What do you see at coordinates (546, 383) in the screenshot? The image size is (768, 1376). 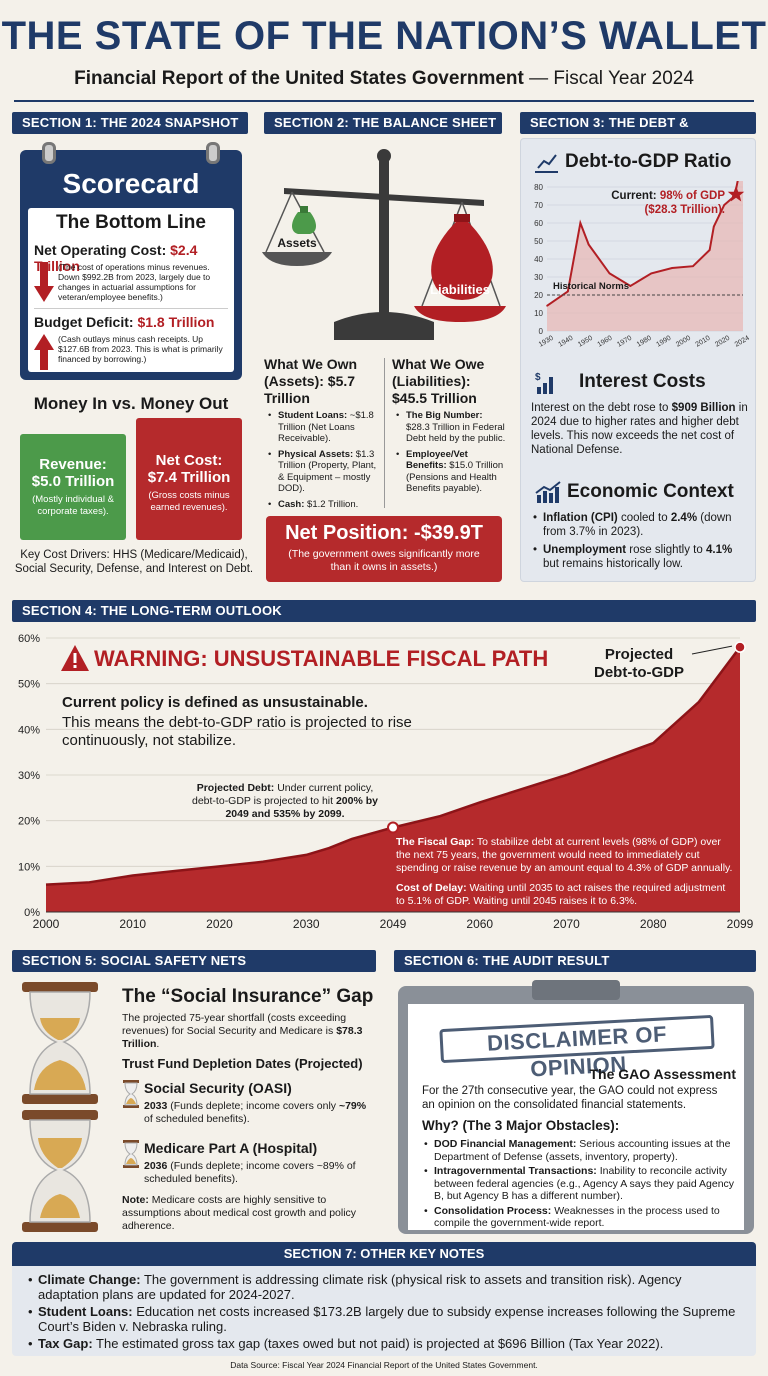 I see `bar-chart-dollar-icon: $` at bounding box center [546, 383].